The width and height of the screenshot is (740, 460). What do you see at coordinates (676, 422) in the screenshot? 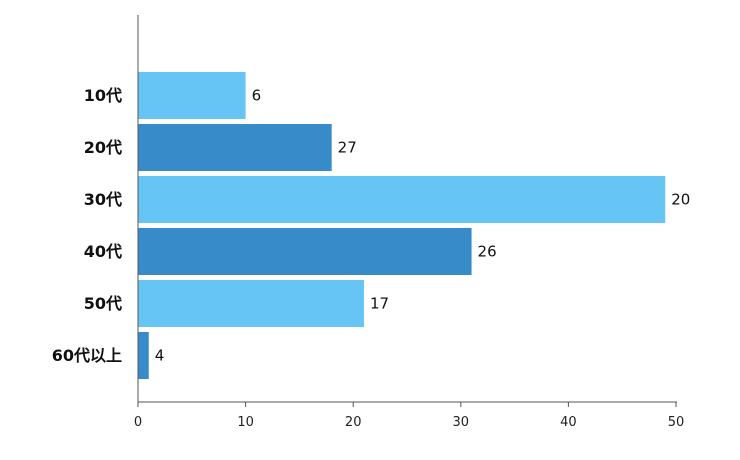
I see `x-tick-label: 50` at bounding box center [676, 422].